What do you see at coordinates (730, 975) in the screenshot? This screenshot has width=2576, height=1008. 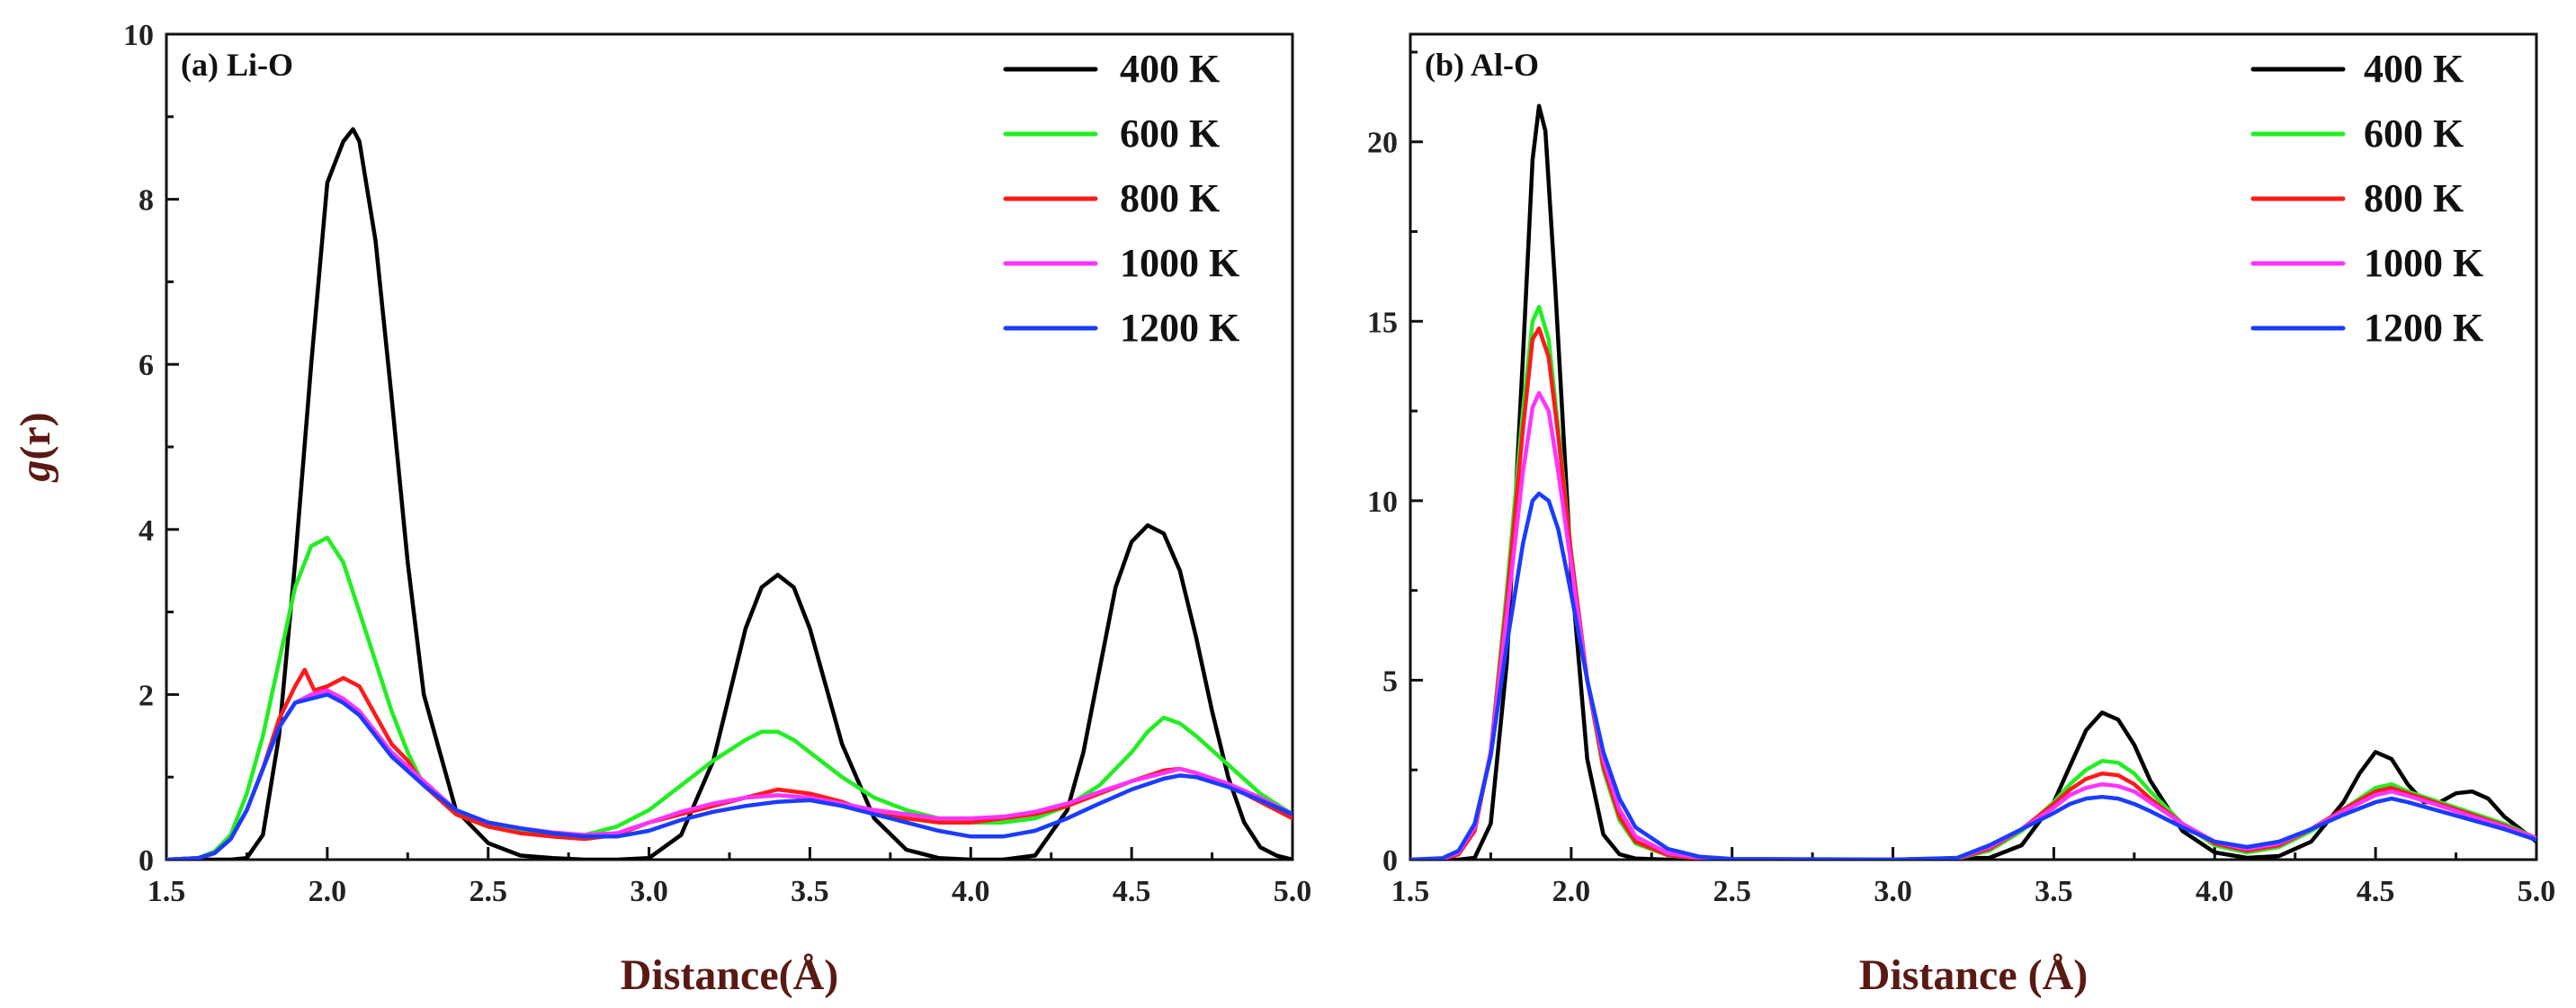 I see `x-axis-title: Distance(Å)` at bounding box center [730, 975].